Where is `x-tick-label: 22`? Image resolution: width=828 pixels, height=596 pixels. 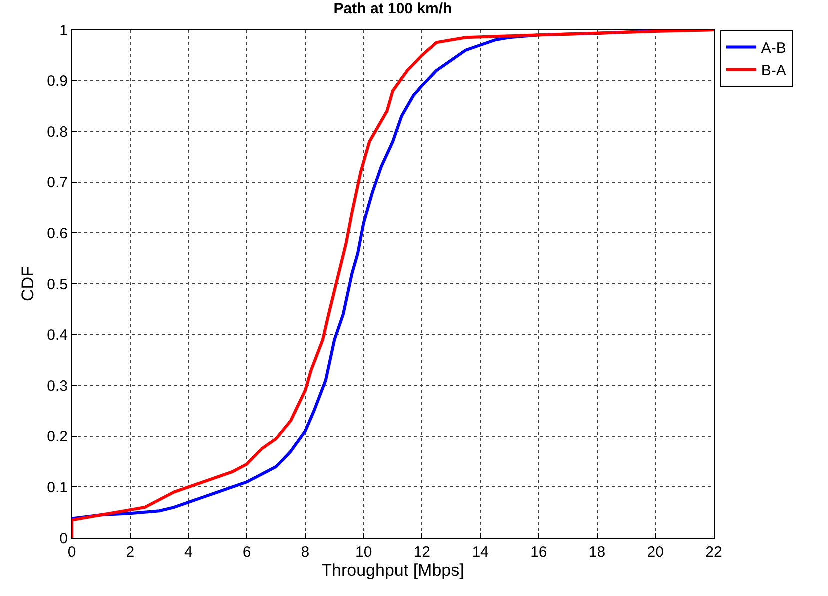 x-tick-label: 22 is located at coordinates (714, 552).